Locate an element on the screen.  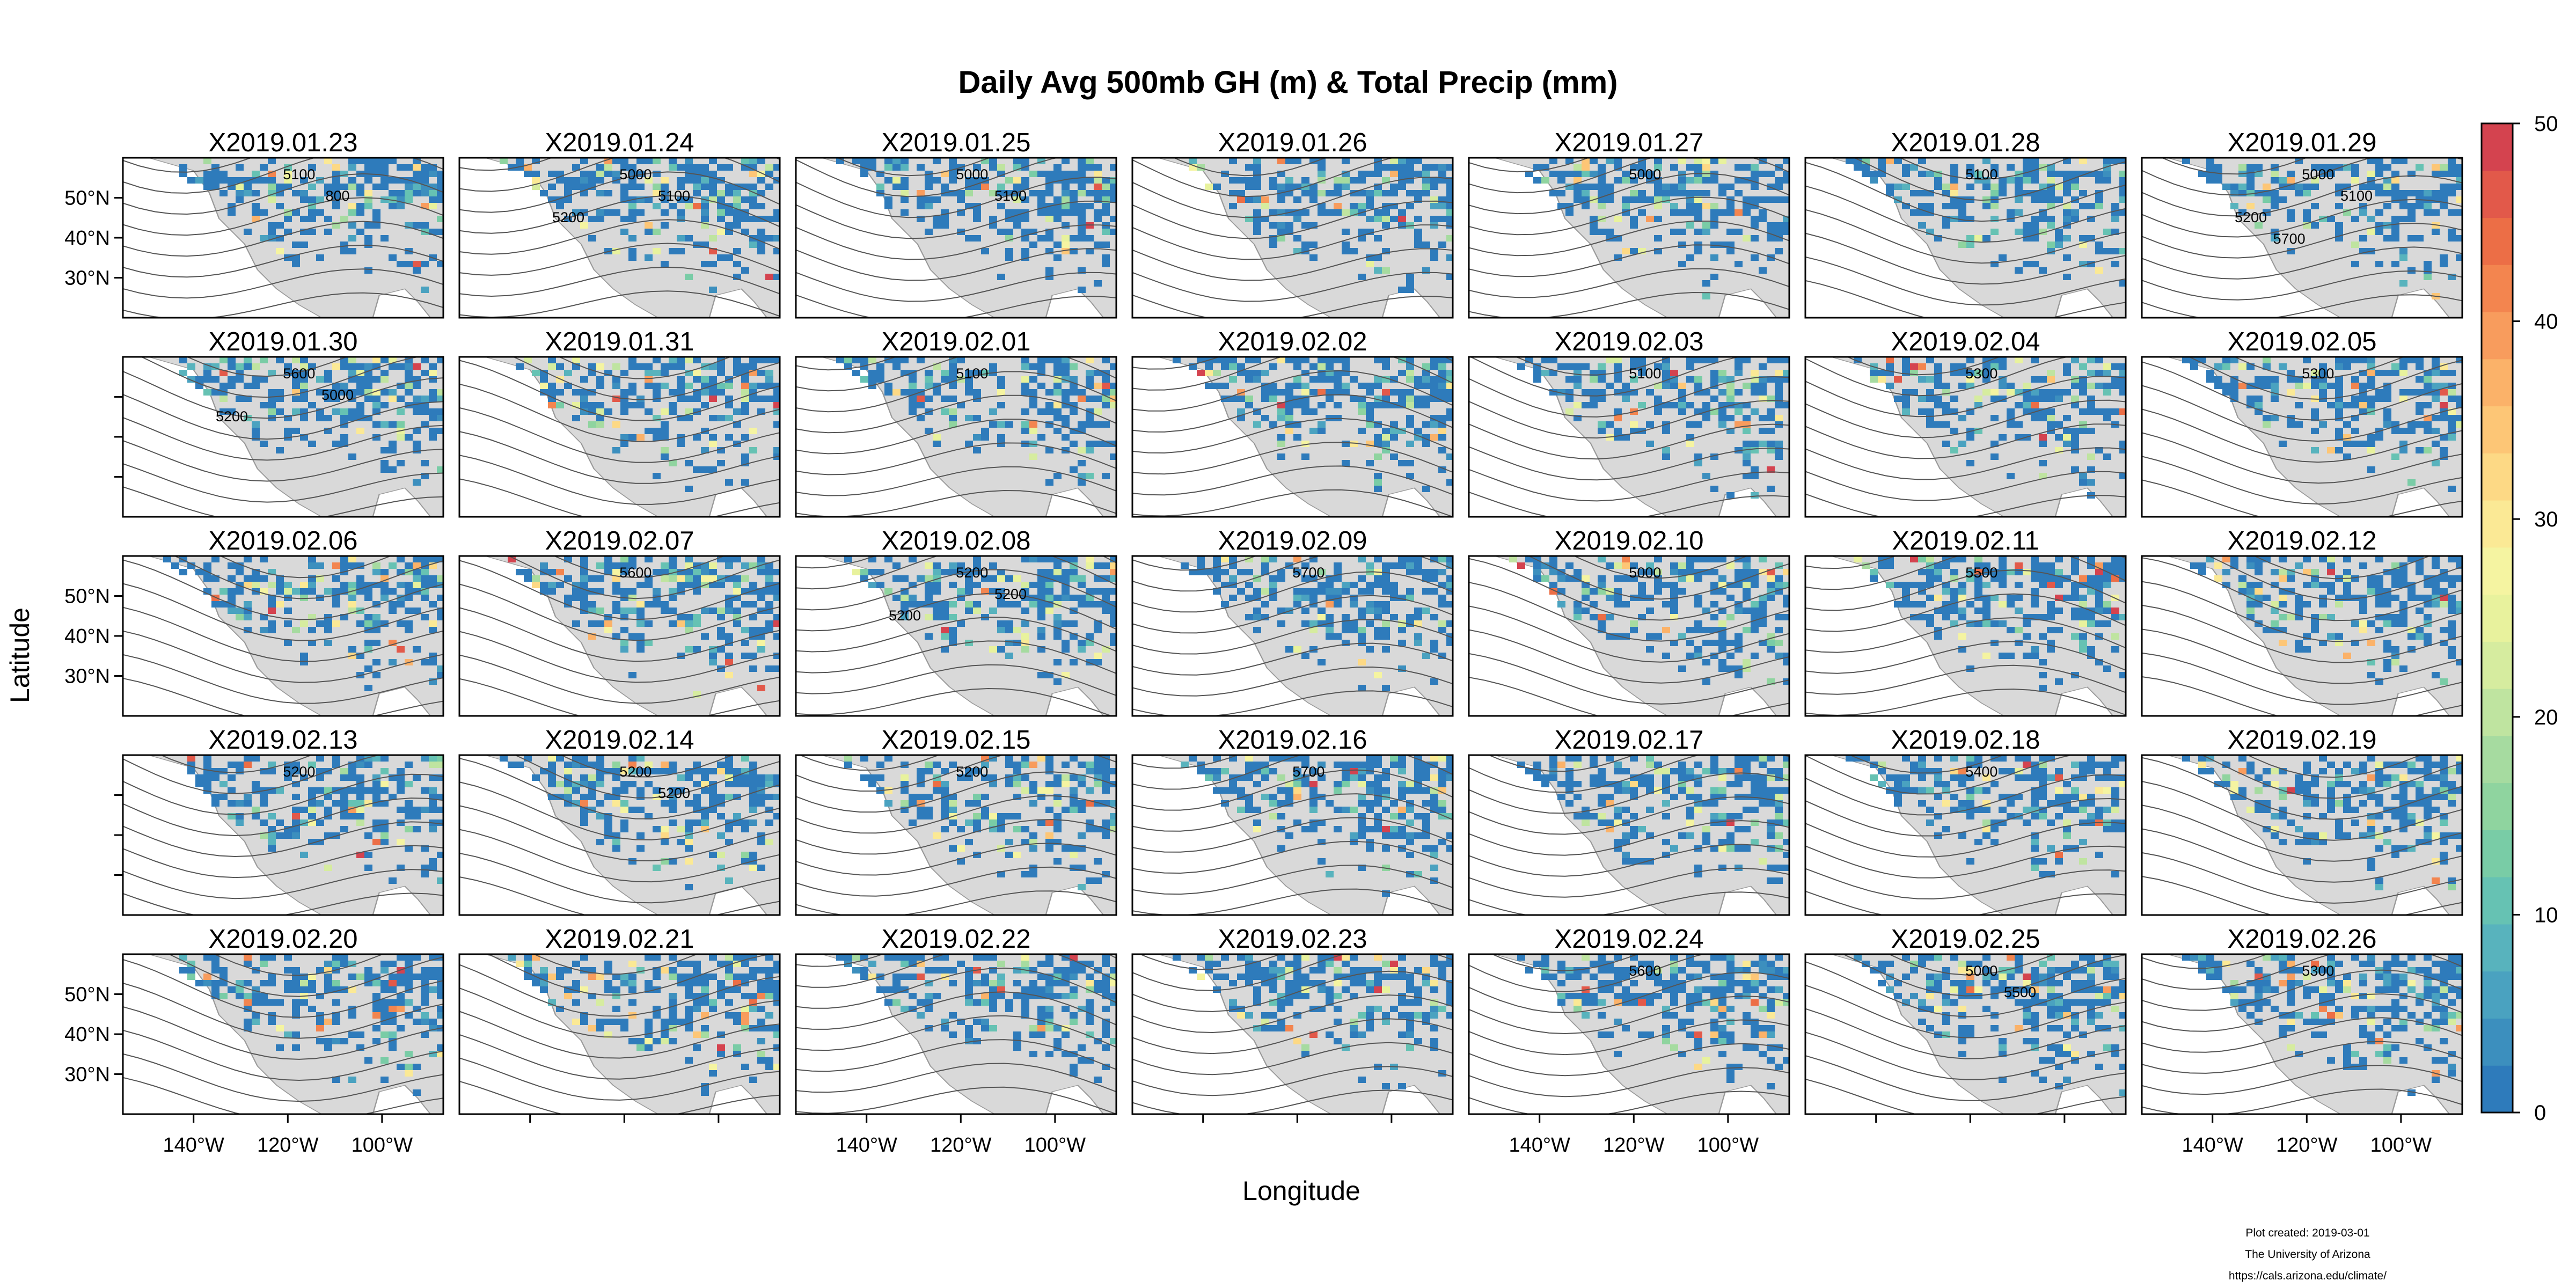
gh-contours is located at coordinates (956, 238).